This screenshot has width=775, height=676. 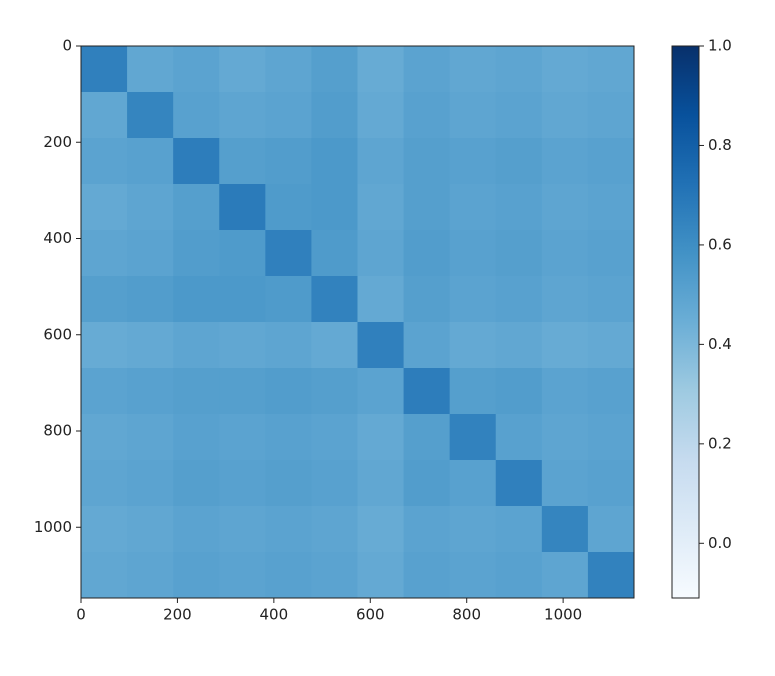 What do you see at coordinates (720, 46) in the screenshot?
I see `colorbar-tick-label: 1.0` at bounding box center [720, 46].